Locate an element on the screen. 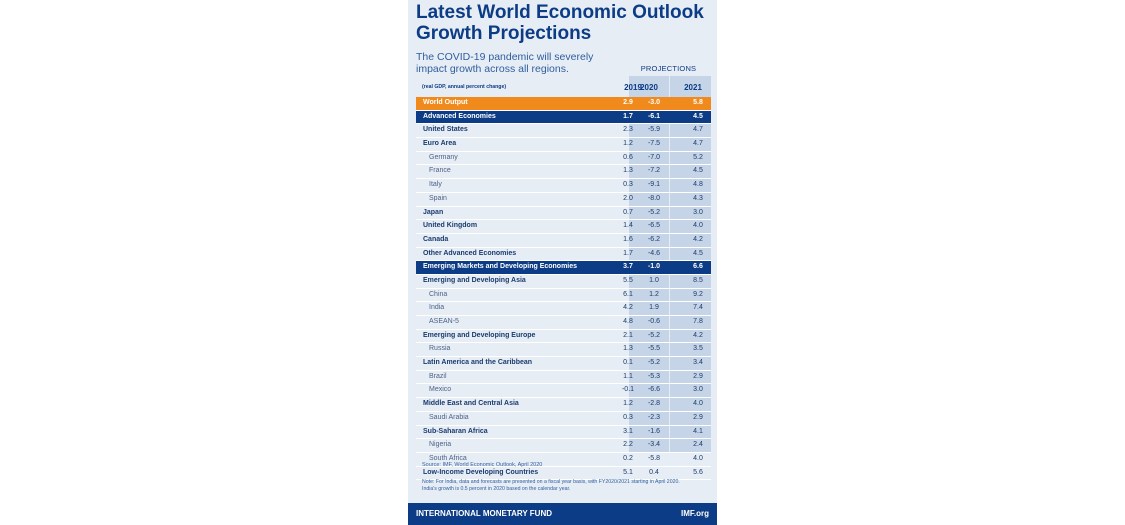 The image size is (1125, 525). value-2021: 7.8 is located at coordinates (698, 321).